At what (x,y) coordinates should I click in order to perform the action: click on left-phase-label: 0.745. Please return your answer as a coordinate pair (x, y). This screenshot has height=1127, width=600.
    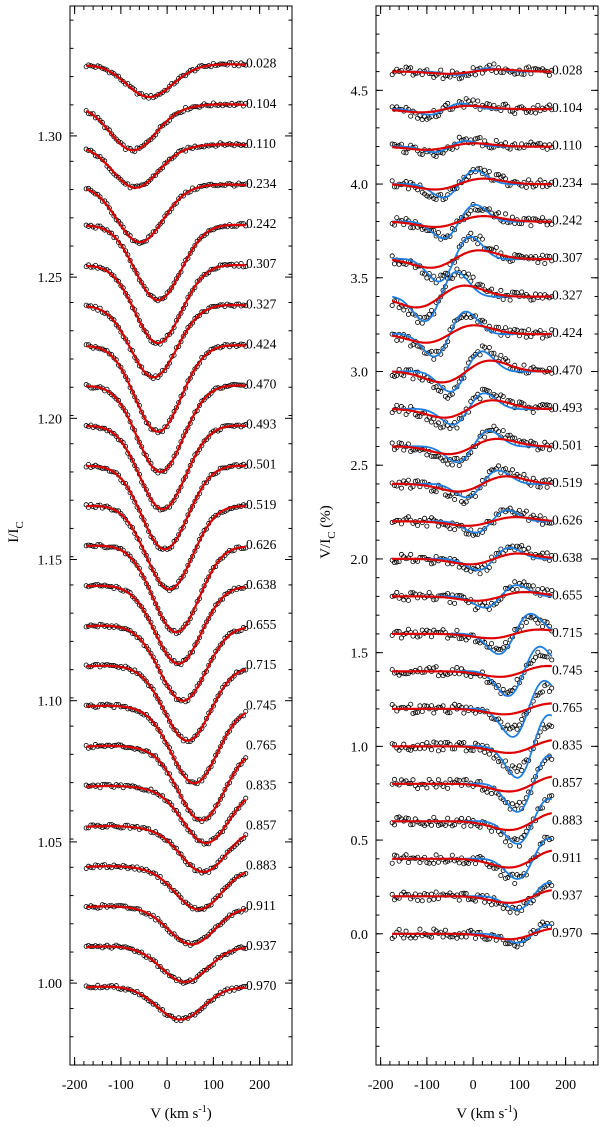
    Looking at the image, I should click on (261, 704).